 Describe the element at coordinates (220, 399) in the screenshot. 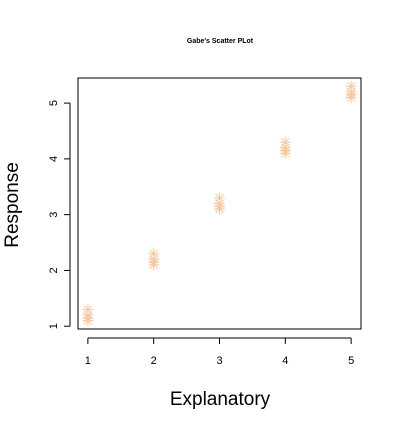

I see `x-axis-label: Explanatory` at that location.